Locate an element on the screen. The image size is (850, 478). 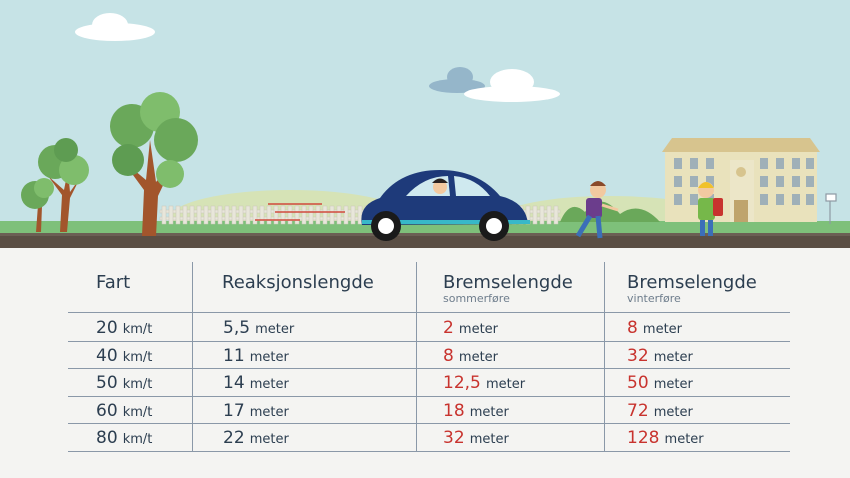
car-icon is located at coordinates (445, 205).